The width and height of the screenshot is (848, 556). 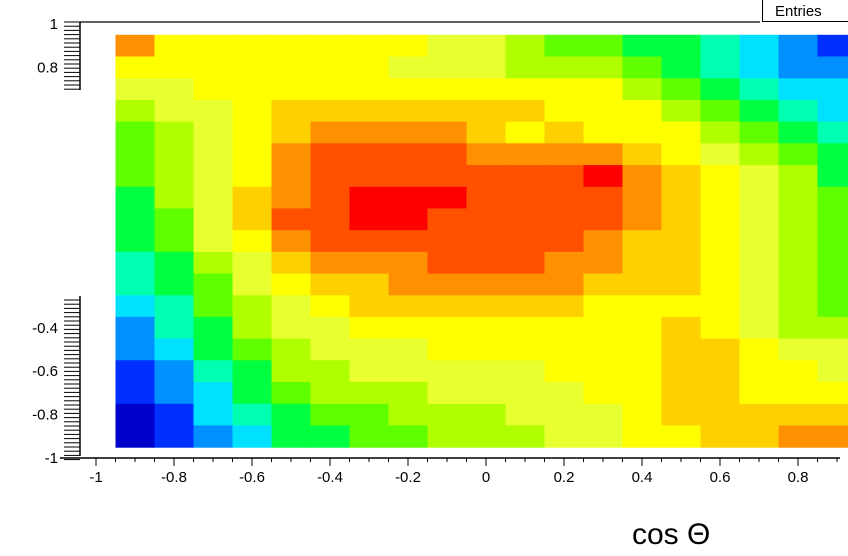 What do you see at coordinates (45, 415) in the screenshot?
I see `y-tick-label: -0.8` at bounding box center [45, 415].